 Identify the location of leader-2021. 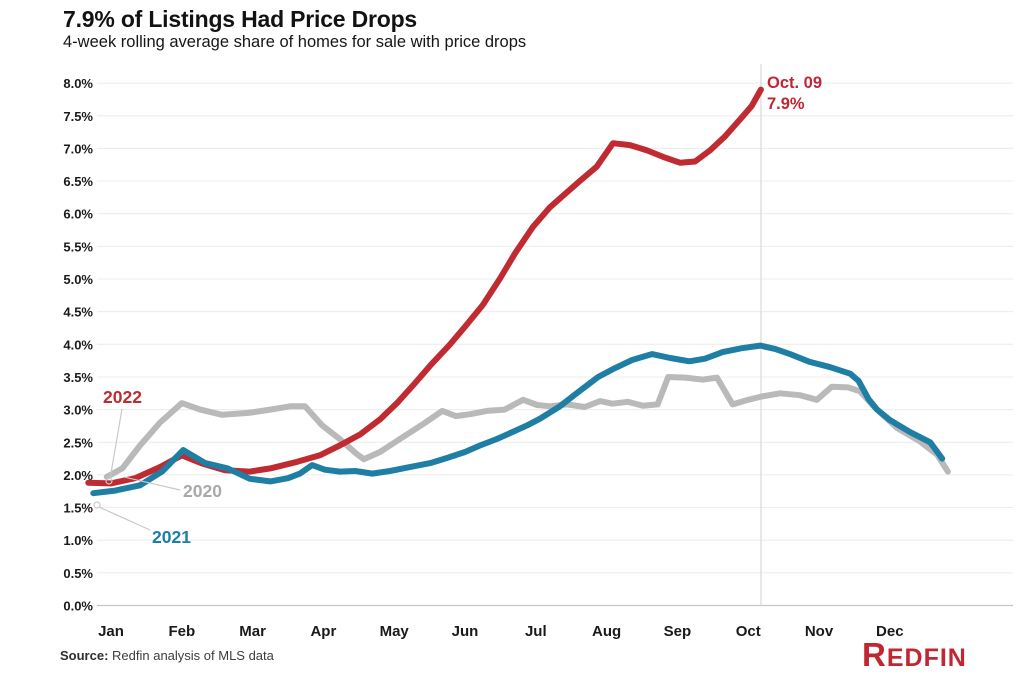
(124, 518).